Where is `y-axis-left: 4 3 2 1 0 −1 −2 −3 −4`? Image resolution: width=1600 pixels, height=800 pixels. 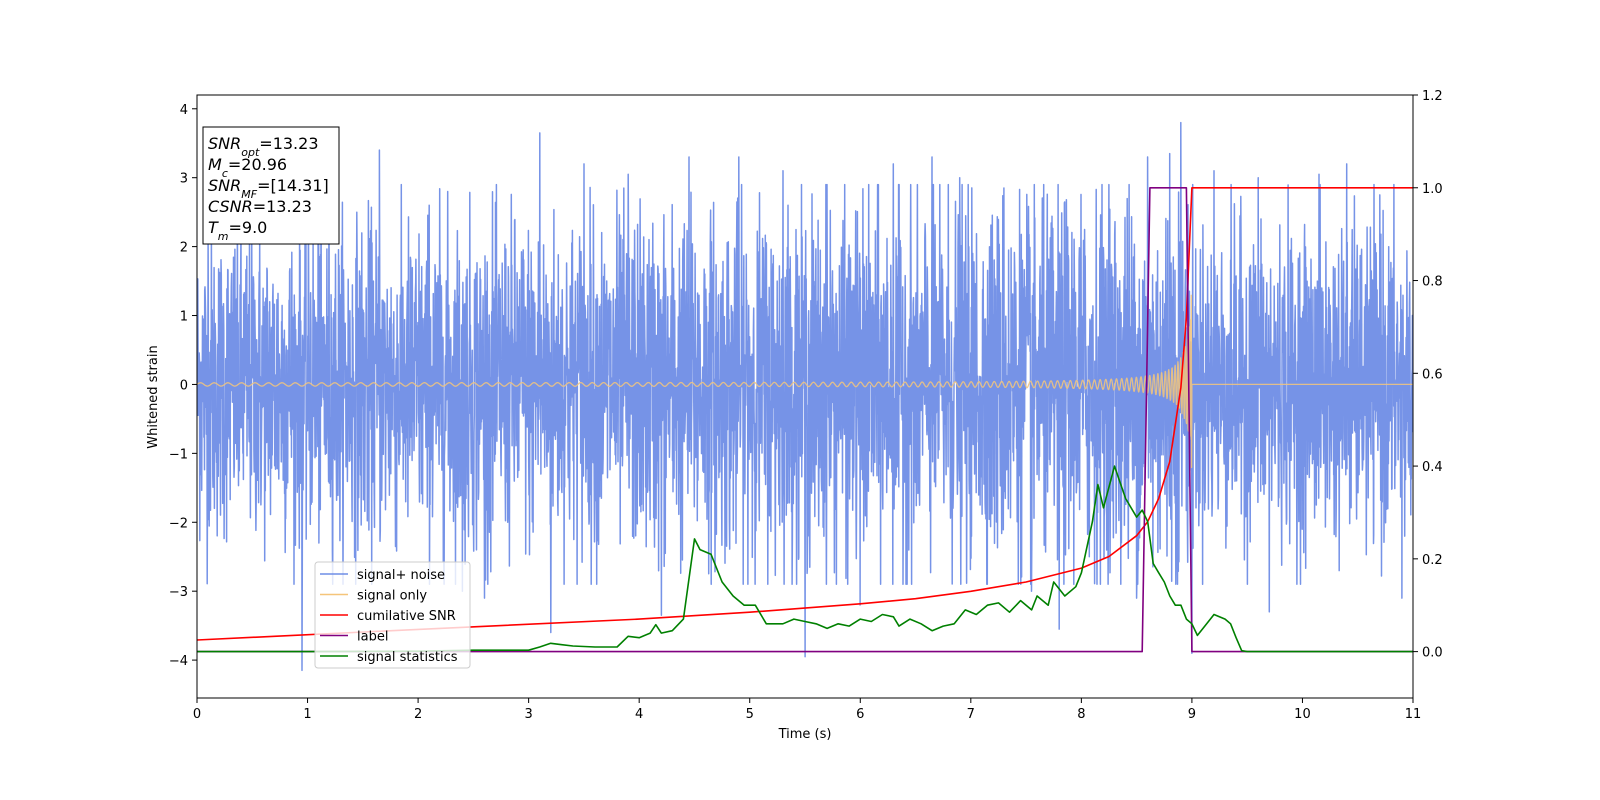
y-axis-left: 4 3 2 1 0 −1 −2 −3 −4 is located at coordinates (183, 386).